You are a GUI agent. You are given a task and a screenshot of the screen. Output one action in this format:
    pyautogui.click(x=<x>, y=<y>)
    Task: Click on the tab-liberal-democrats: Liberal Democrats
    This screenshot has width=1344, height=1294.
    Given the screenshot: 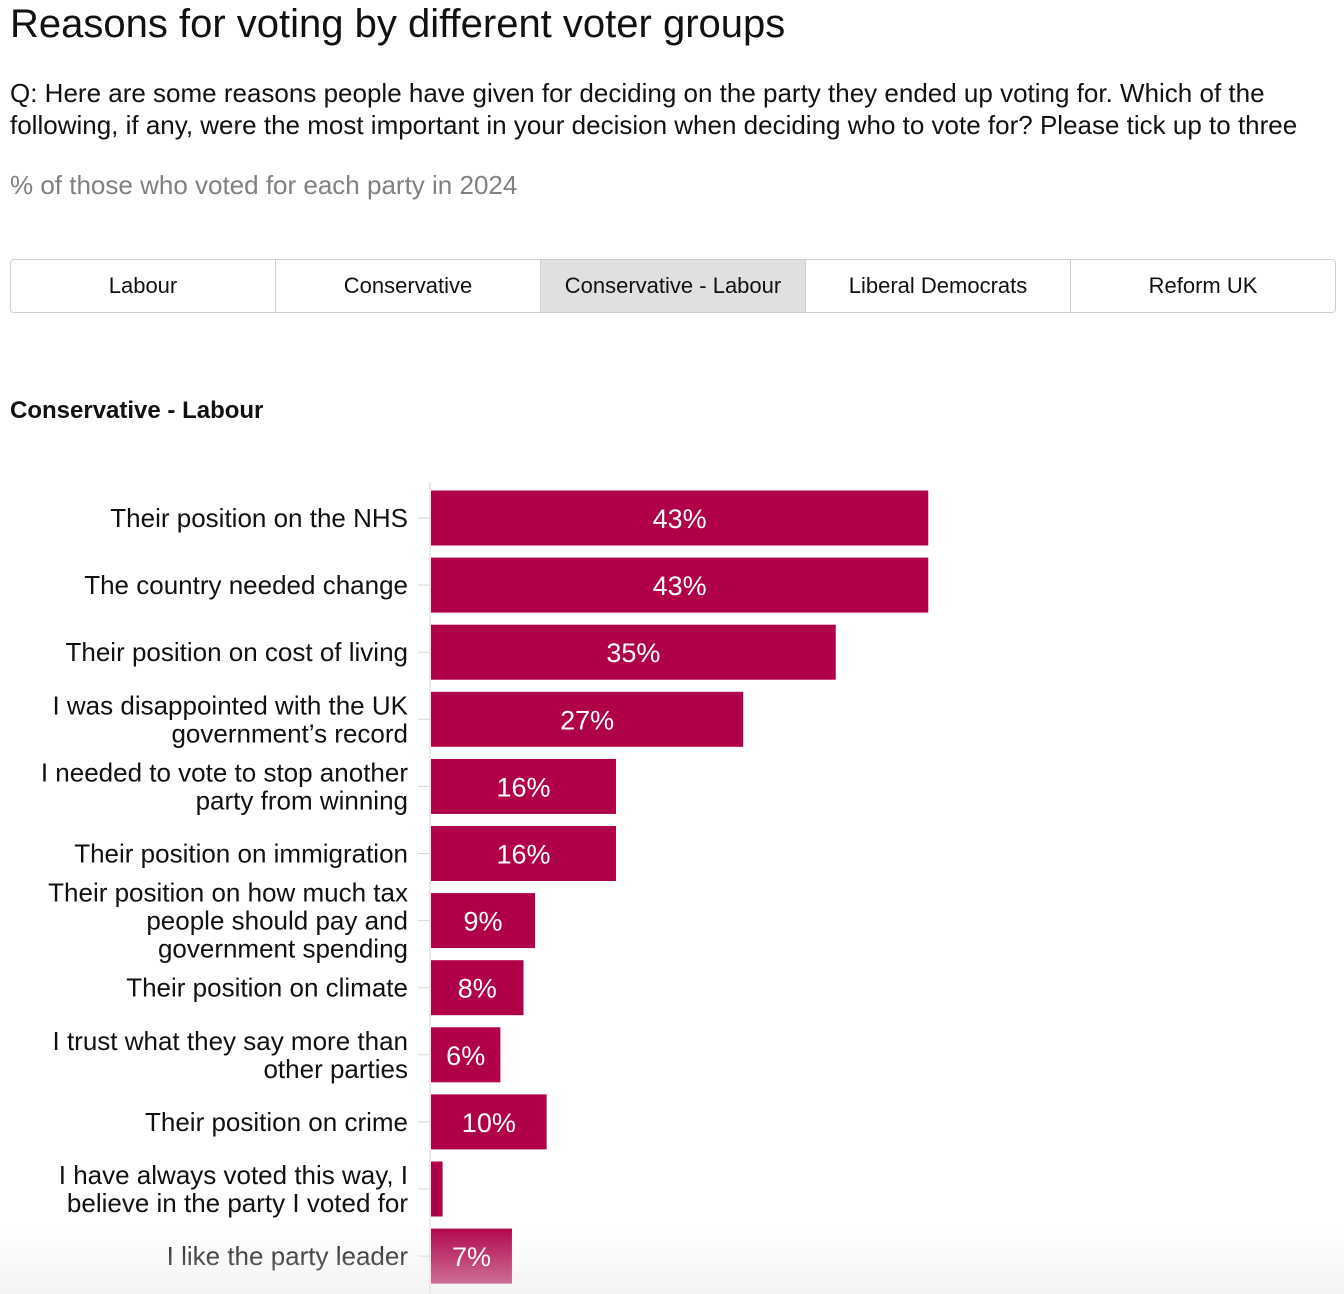 What is the action you would take?
    pyautogui.click(x=938, y=286)
    